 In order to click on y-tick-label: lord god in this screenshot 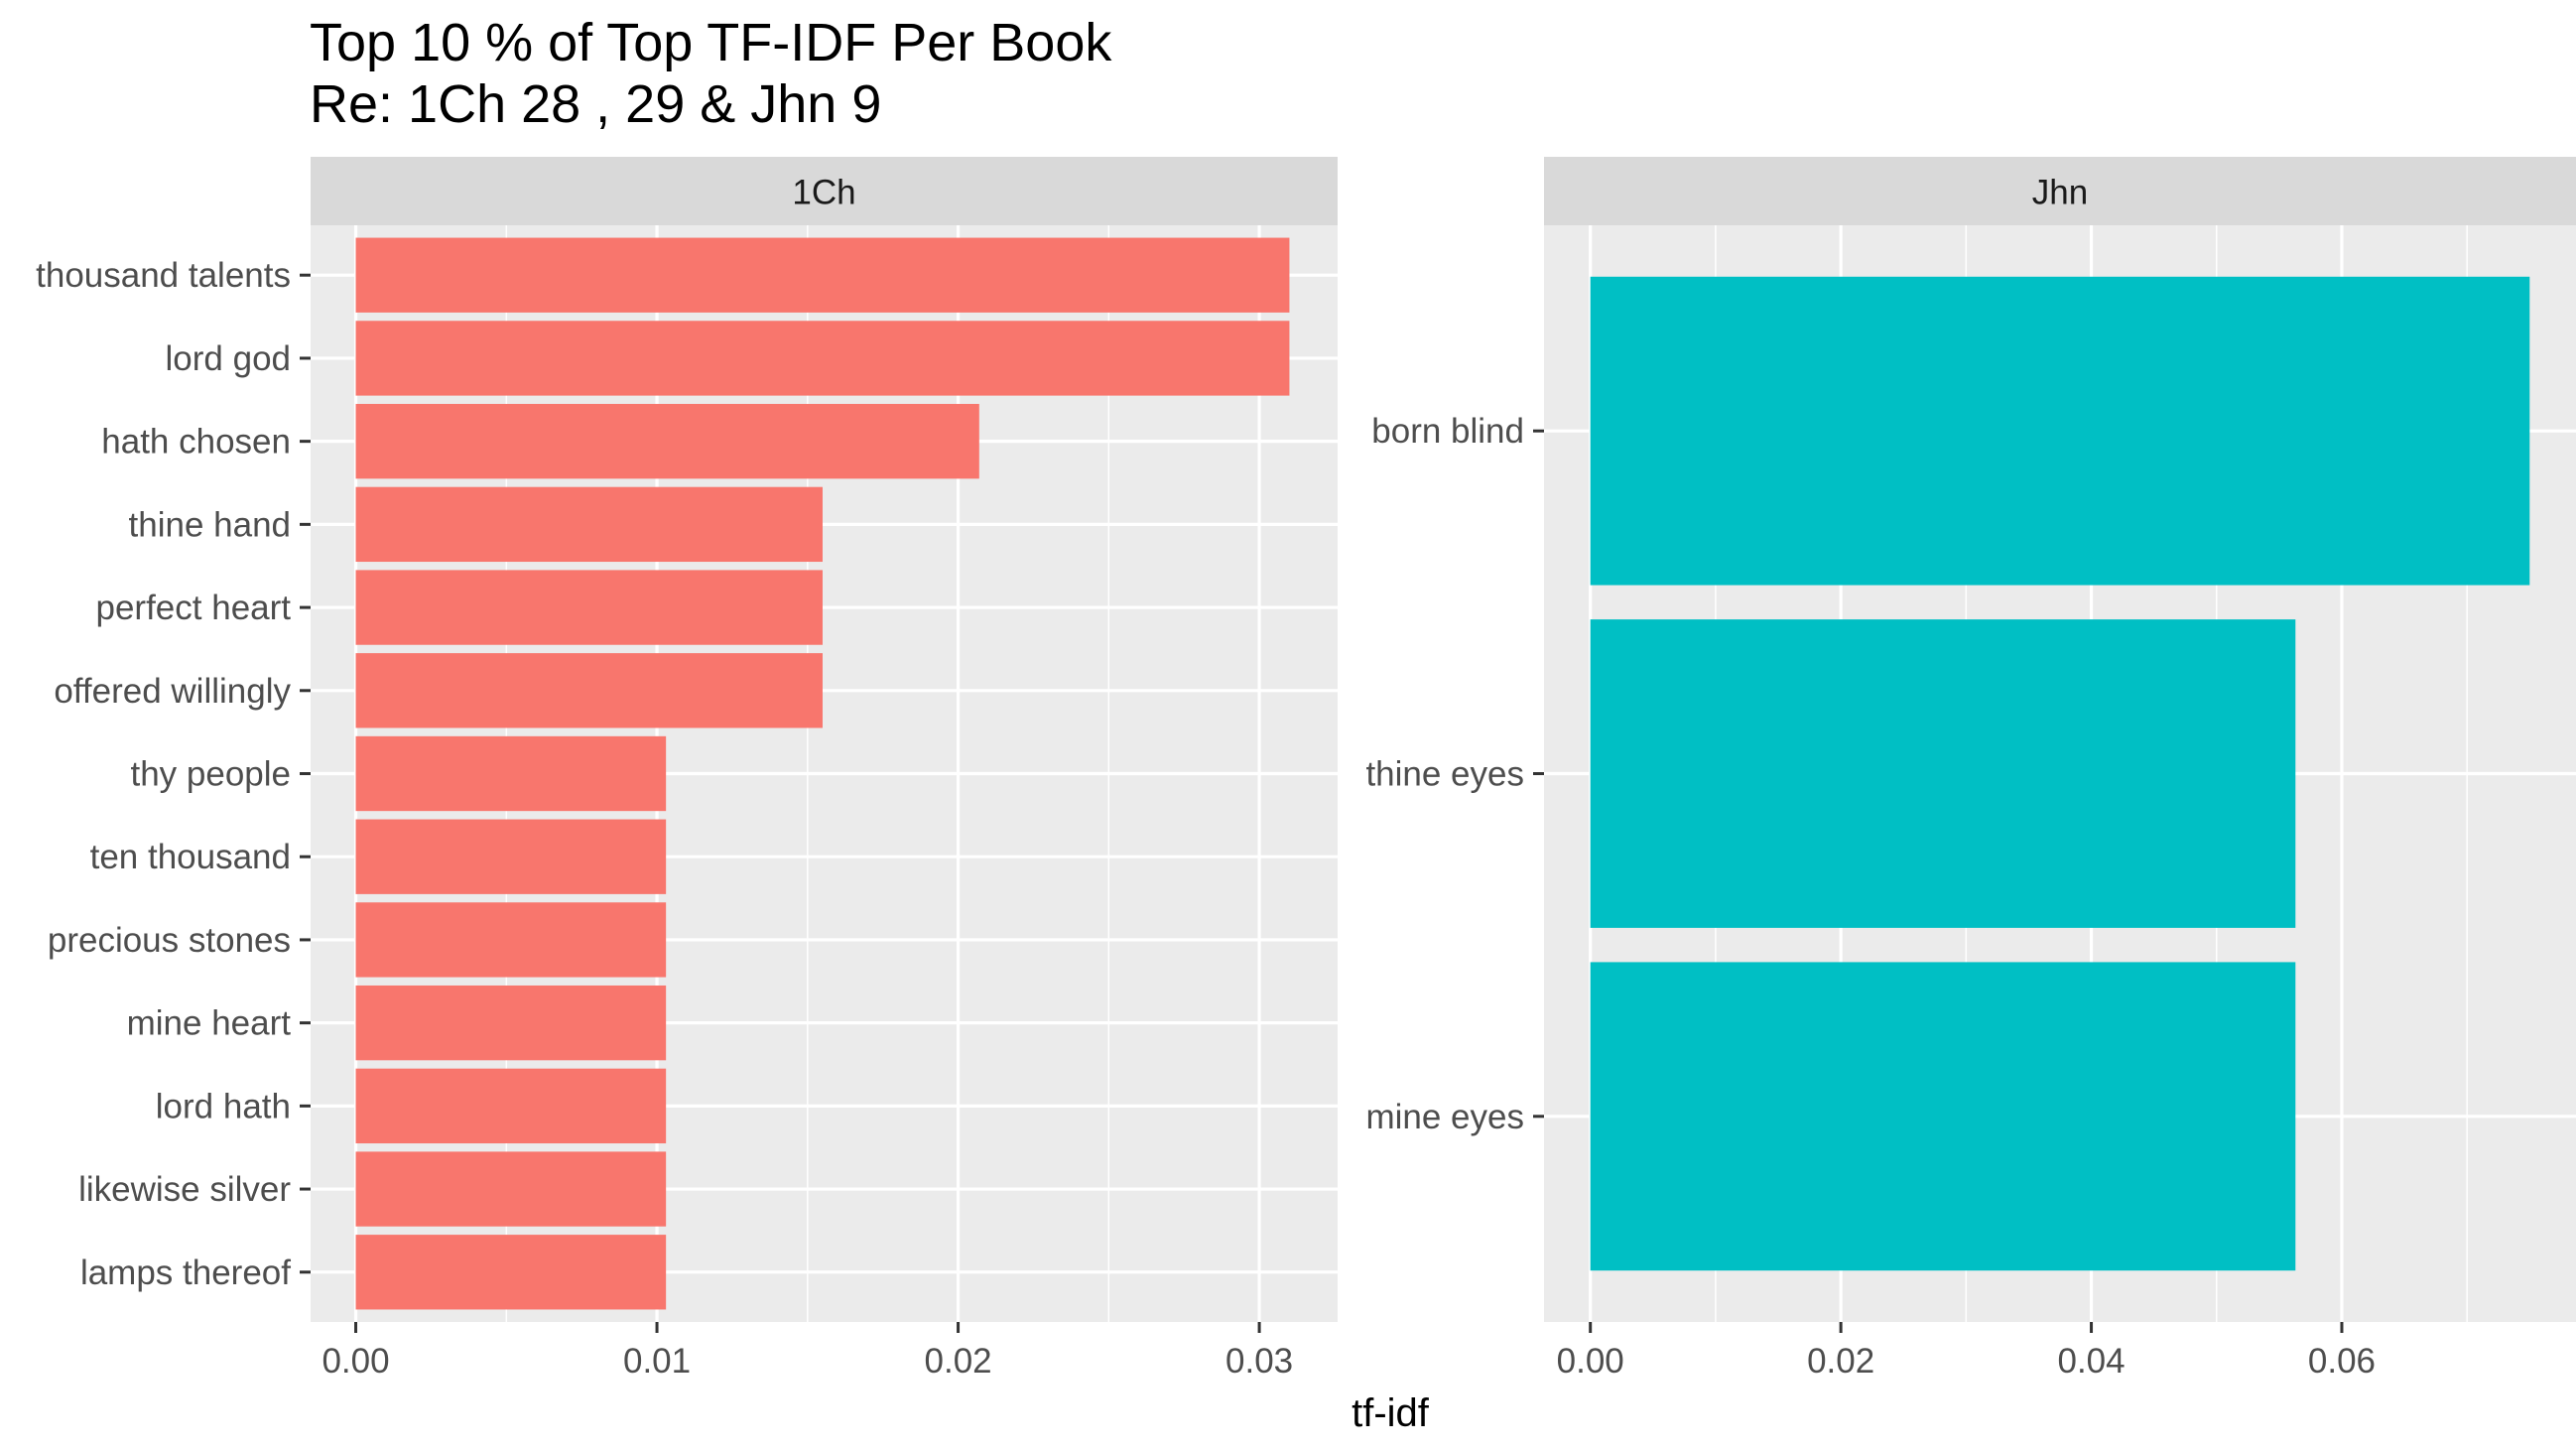, I will do `click(229, 359)`.